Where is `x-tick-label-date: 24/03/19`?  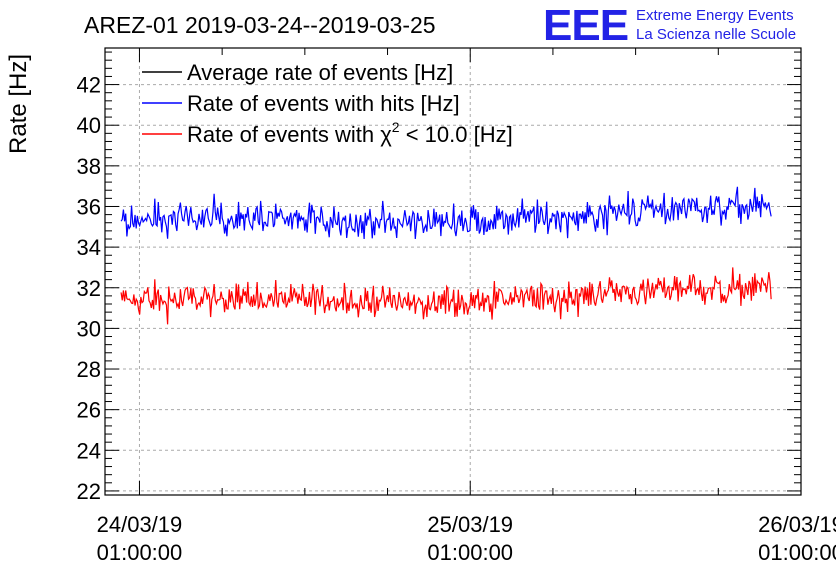
x-tick-label-date: 24/03/19 is located at coordinates (140, 524).